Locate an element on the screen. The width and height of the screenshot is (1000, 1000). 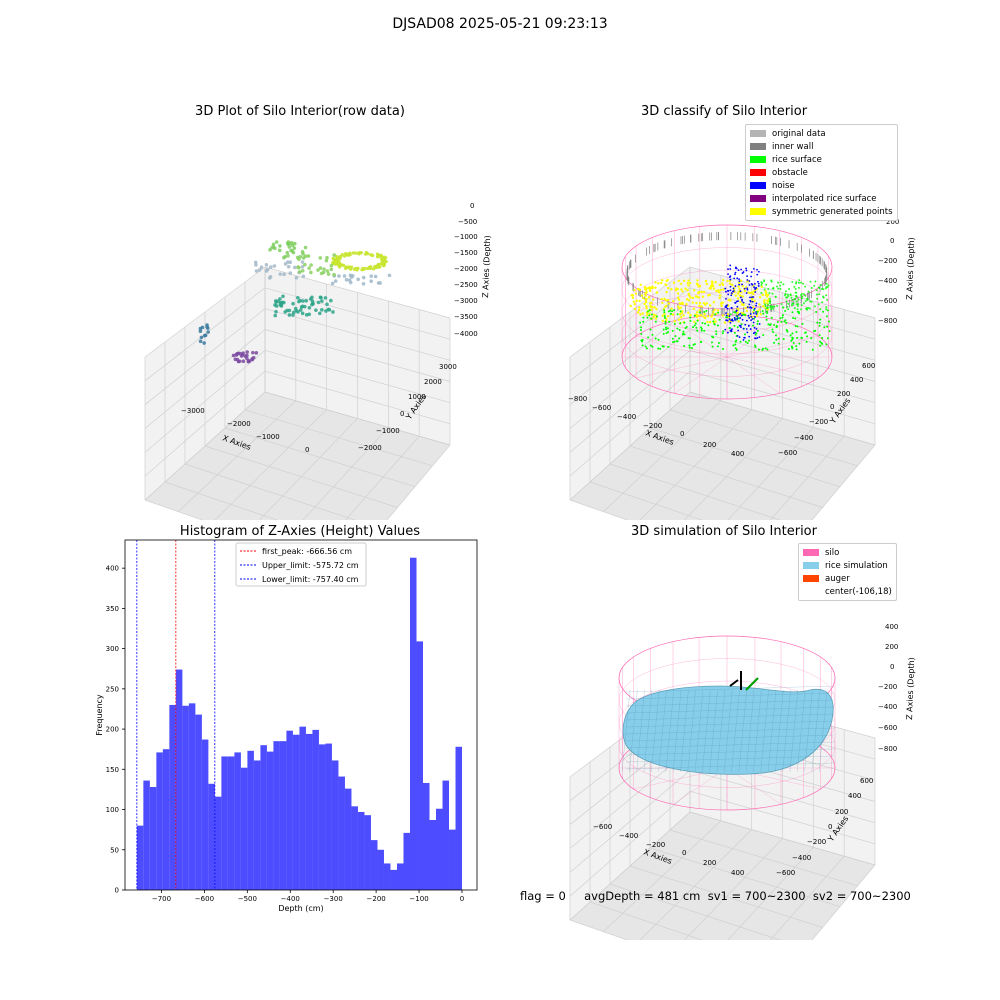
legend-label: center(-106,18) is located at coordinates (858, 591).